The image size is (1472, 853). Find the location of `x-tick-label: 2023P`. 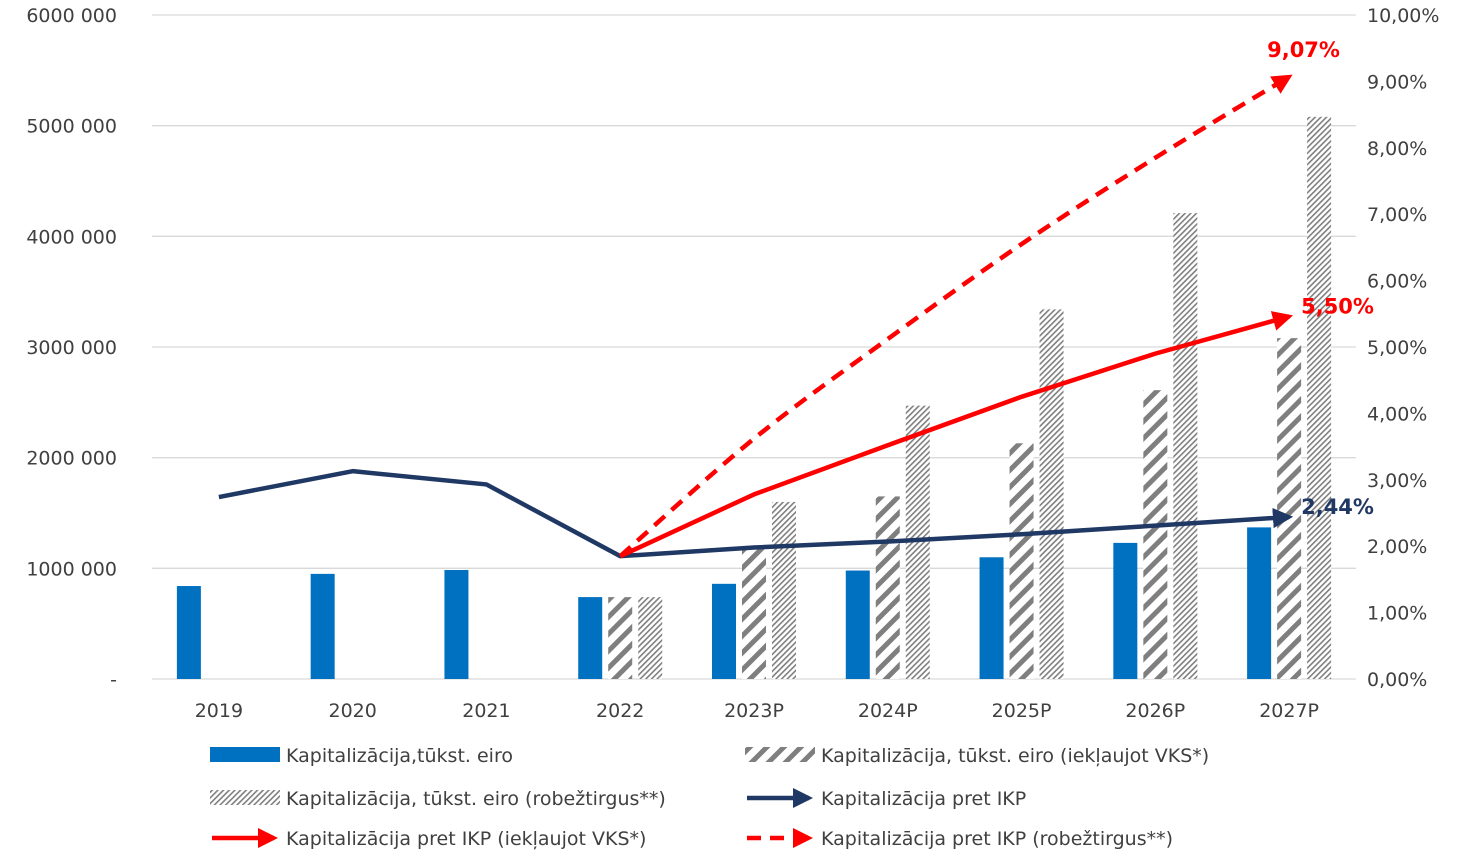

x-tick-label: 2023P is located at coordinates (754, 711).